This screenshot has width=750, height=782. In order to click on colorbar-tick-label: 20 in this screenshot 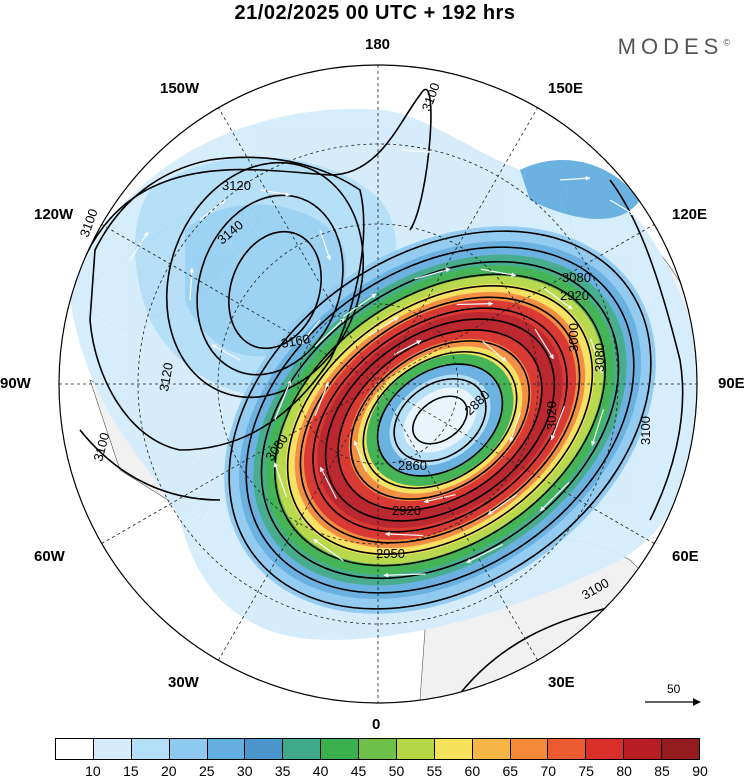, I will do `click(169, 771)`.